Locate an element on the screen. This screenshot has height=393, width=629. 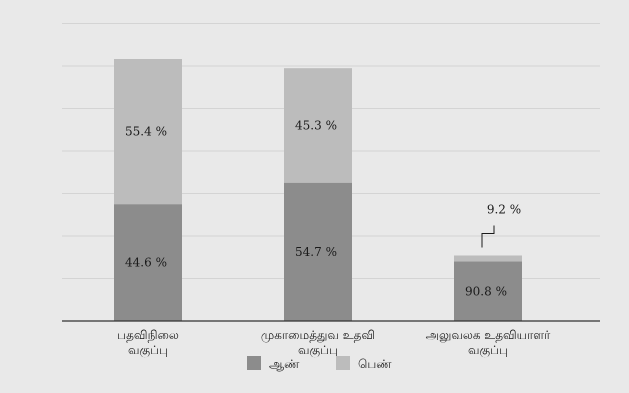
data-label: 90.8 % is located at coordinates (486, 291).